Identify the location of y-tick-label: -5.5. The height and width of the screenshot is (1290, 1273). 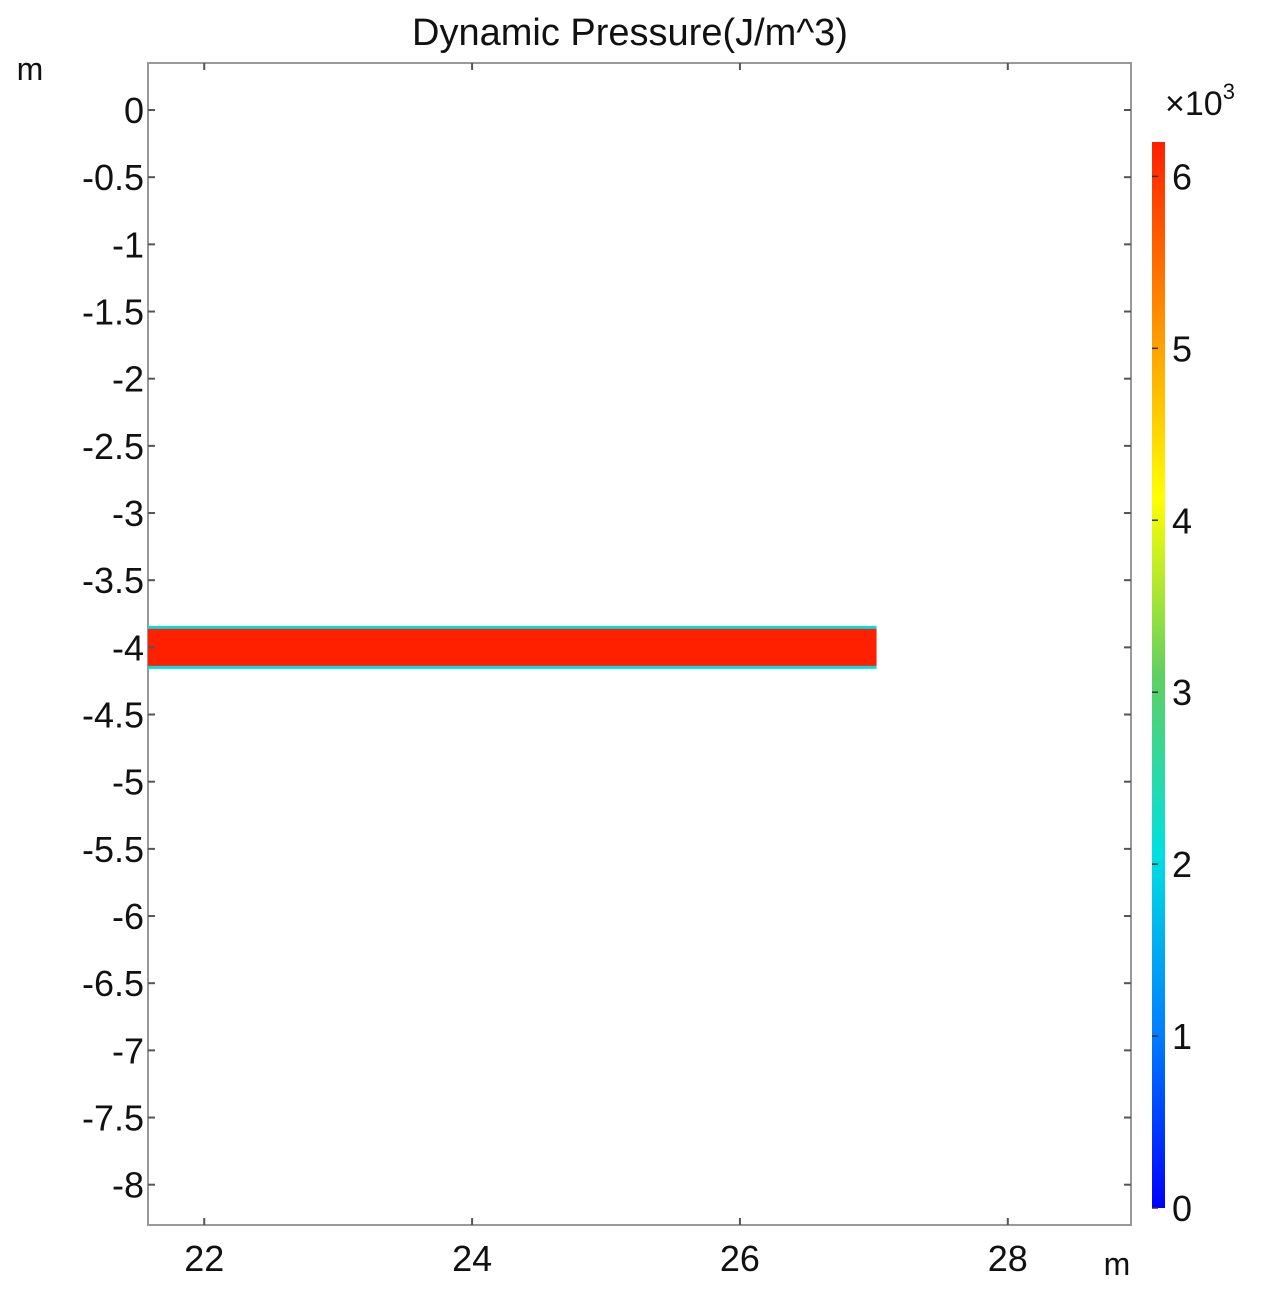
(113, 849).